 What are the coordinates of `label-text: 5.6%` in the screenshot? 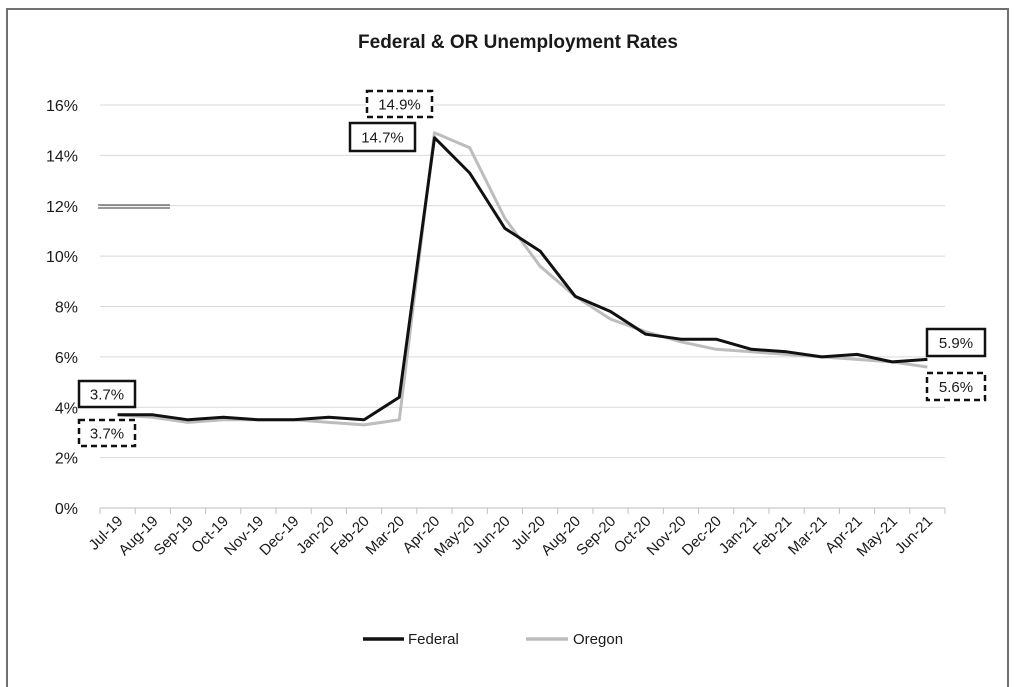 It's located at (956, 387).